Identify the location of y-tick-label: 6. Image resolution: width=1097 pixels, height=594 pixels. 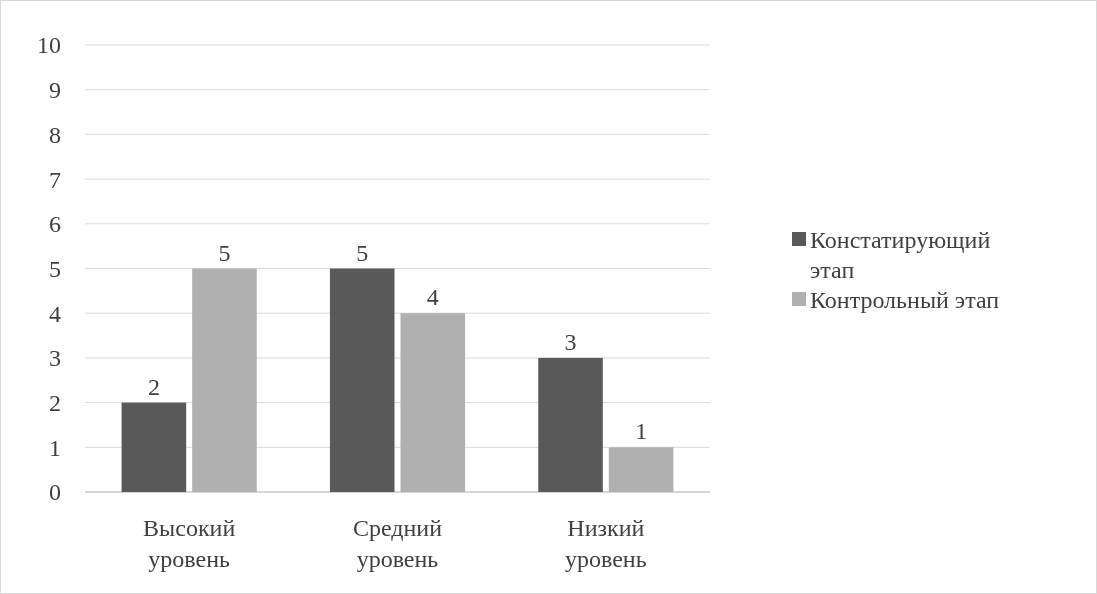
(55, 224).